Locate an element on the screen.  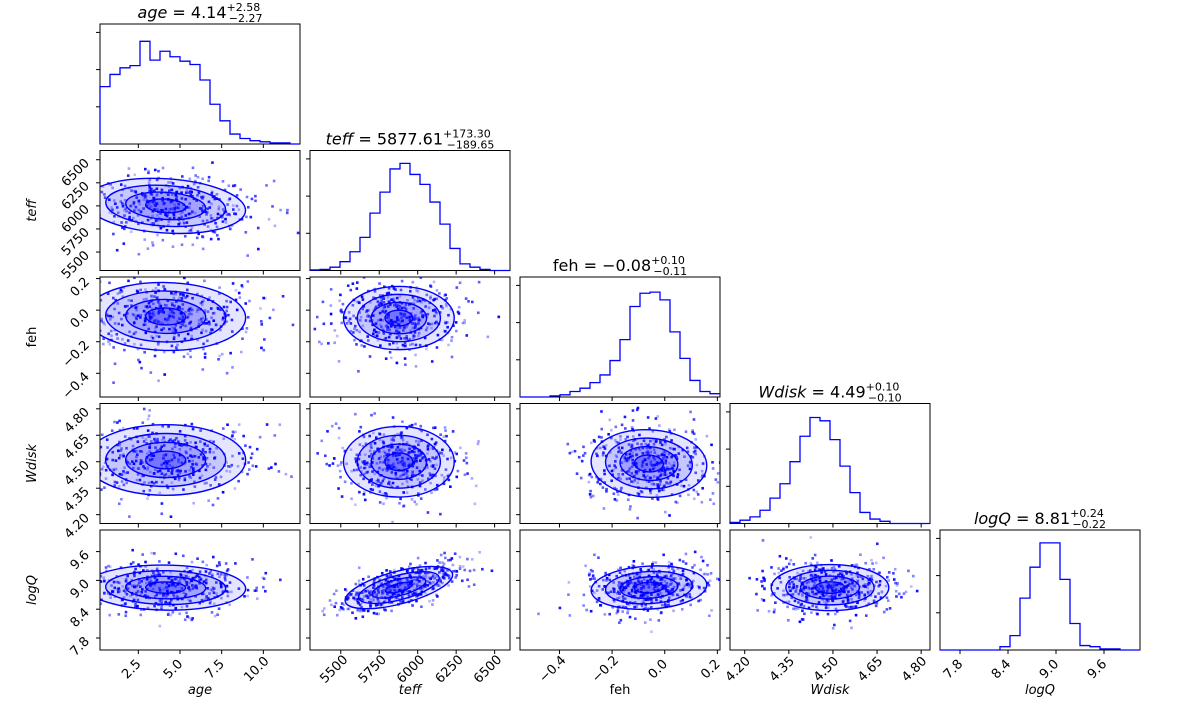
x-tick-label-Wdisk: 4.50 is located at coordinates (826, 669).